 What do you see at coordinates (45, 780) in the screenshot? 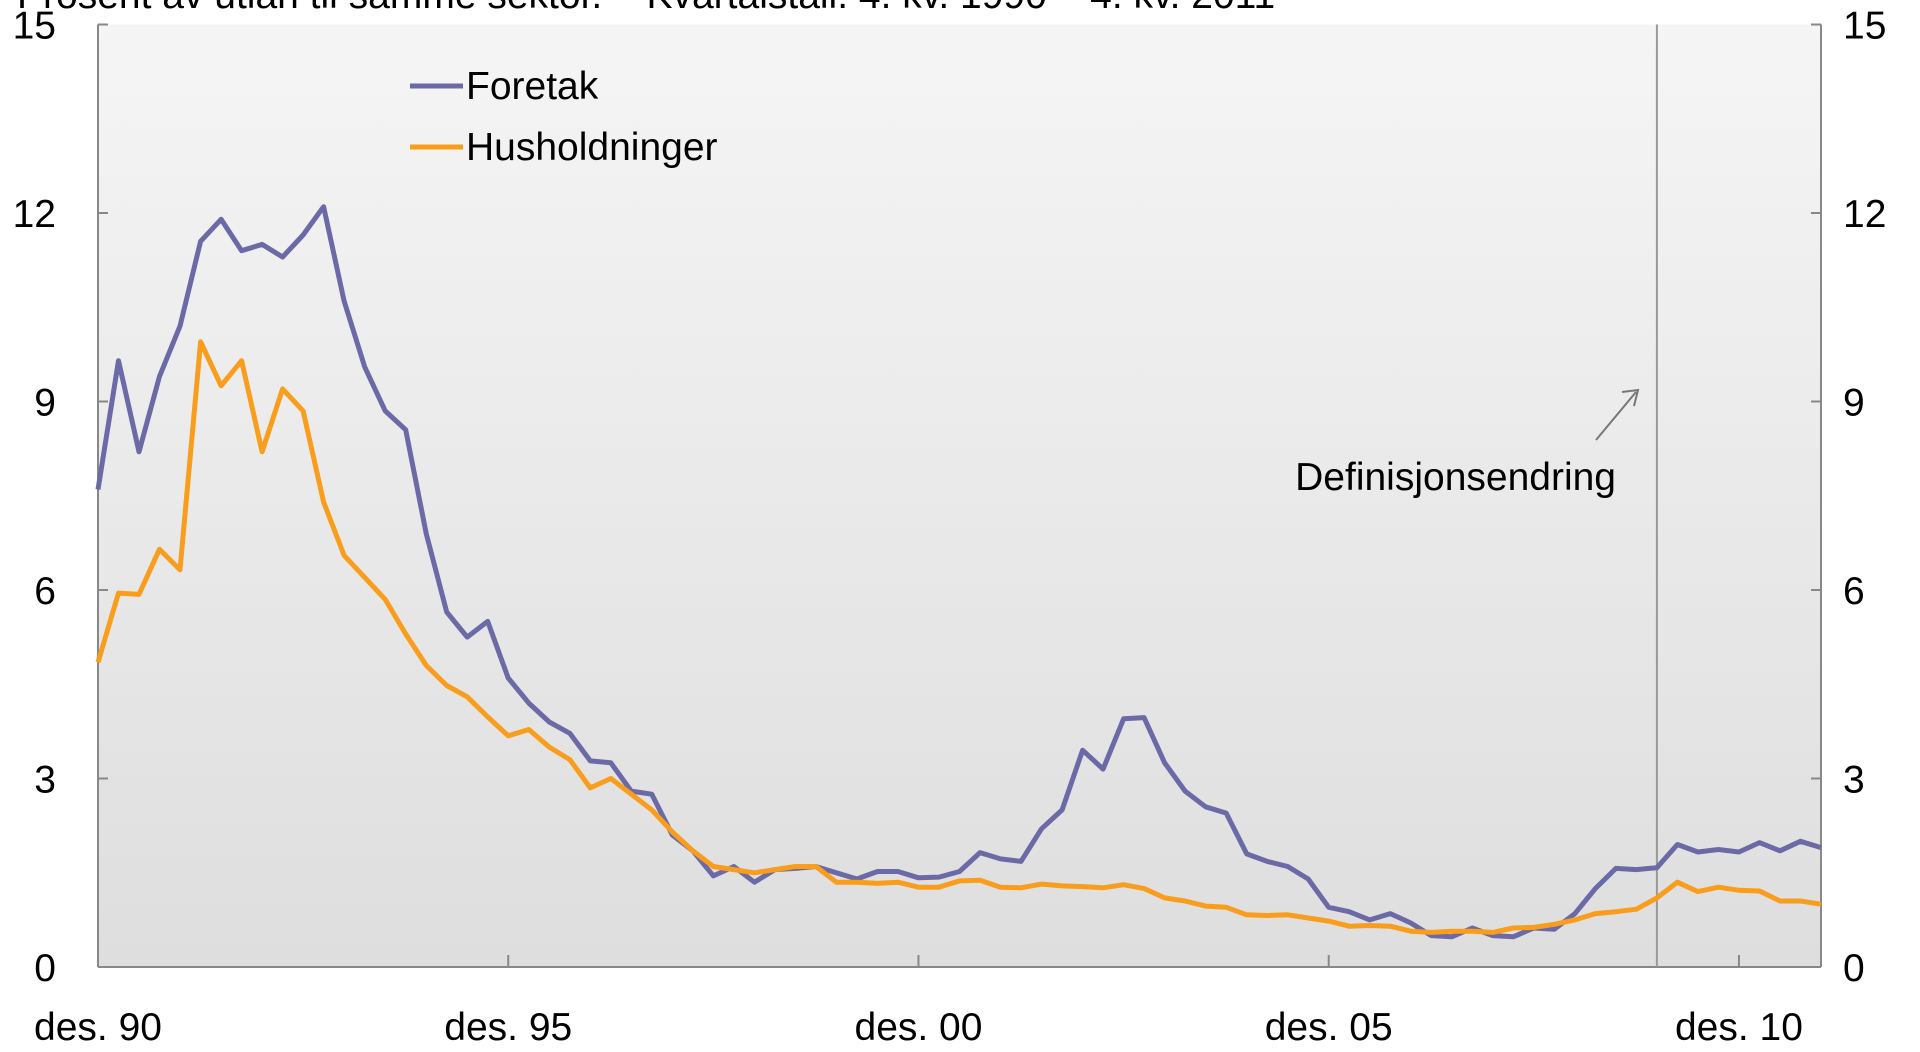
I see `y-tick-label: 3` at bounding box center [45, 780].